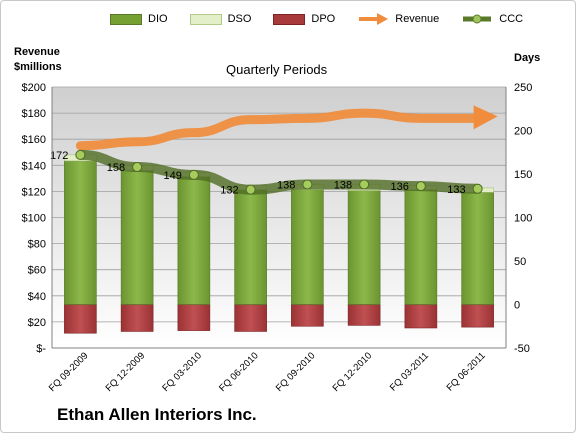 The image size is (576, 433). Describe the element at coordinates (289, 19) in the screenshot. I see `legend-swatch-dpo` at that location.